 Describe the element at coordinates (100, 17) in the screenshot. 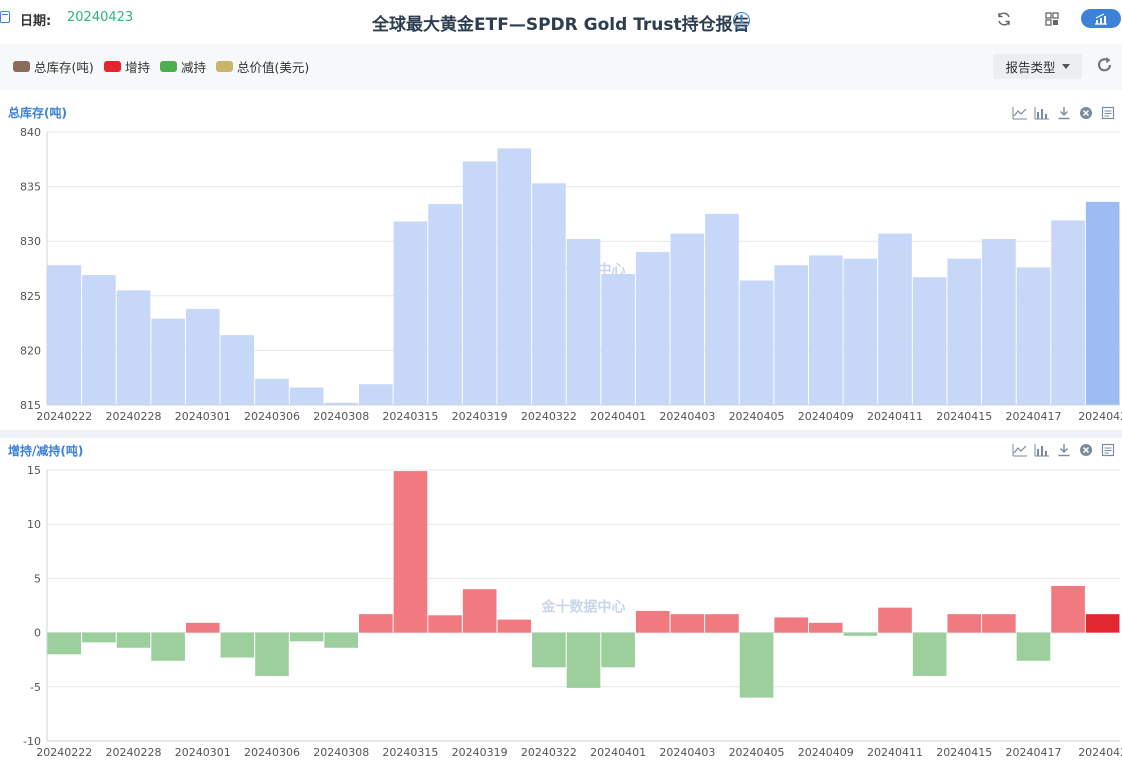

I see `date-value: 20240423` at that location.